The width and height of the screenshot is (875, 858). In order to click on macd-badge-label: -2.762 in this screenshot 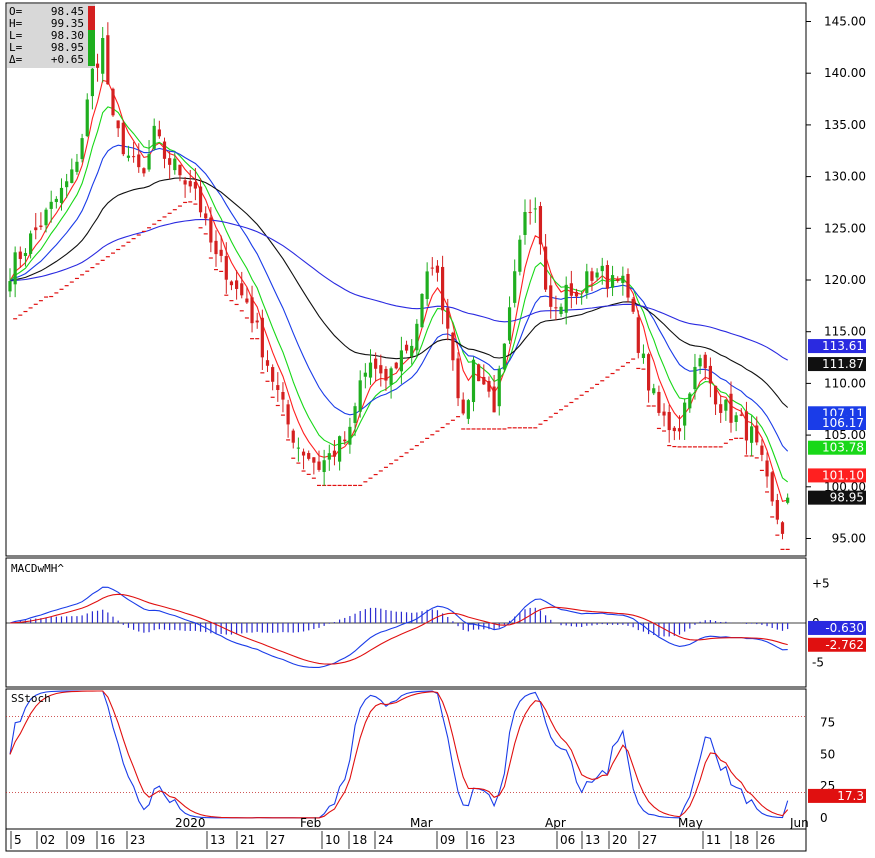, I will do `click(844, 645)`.